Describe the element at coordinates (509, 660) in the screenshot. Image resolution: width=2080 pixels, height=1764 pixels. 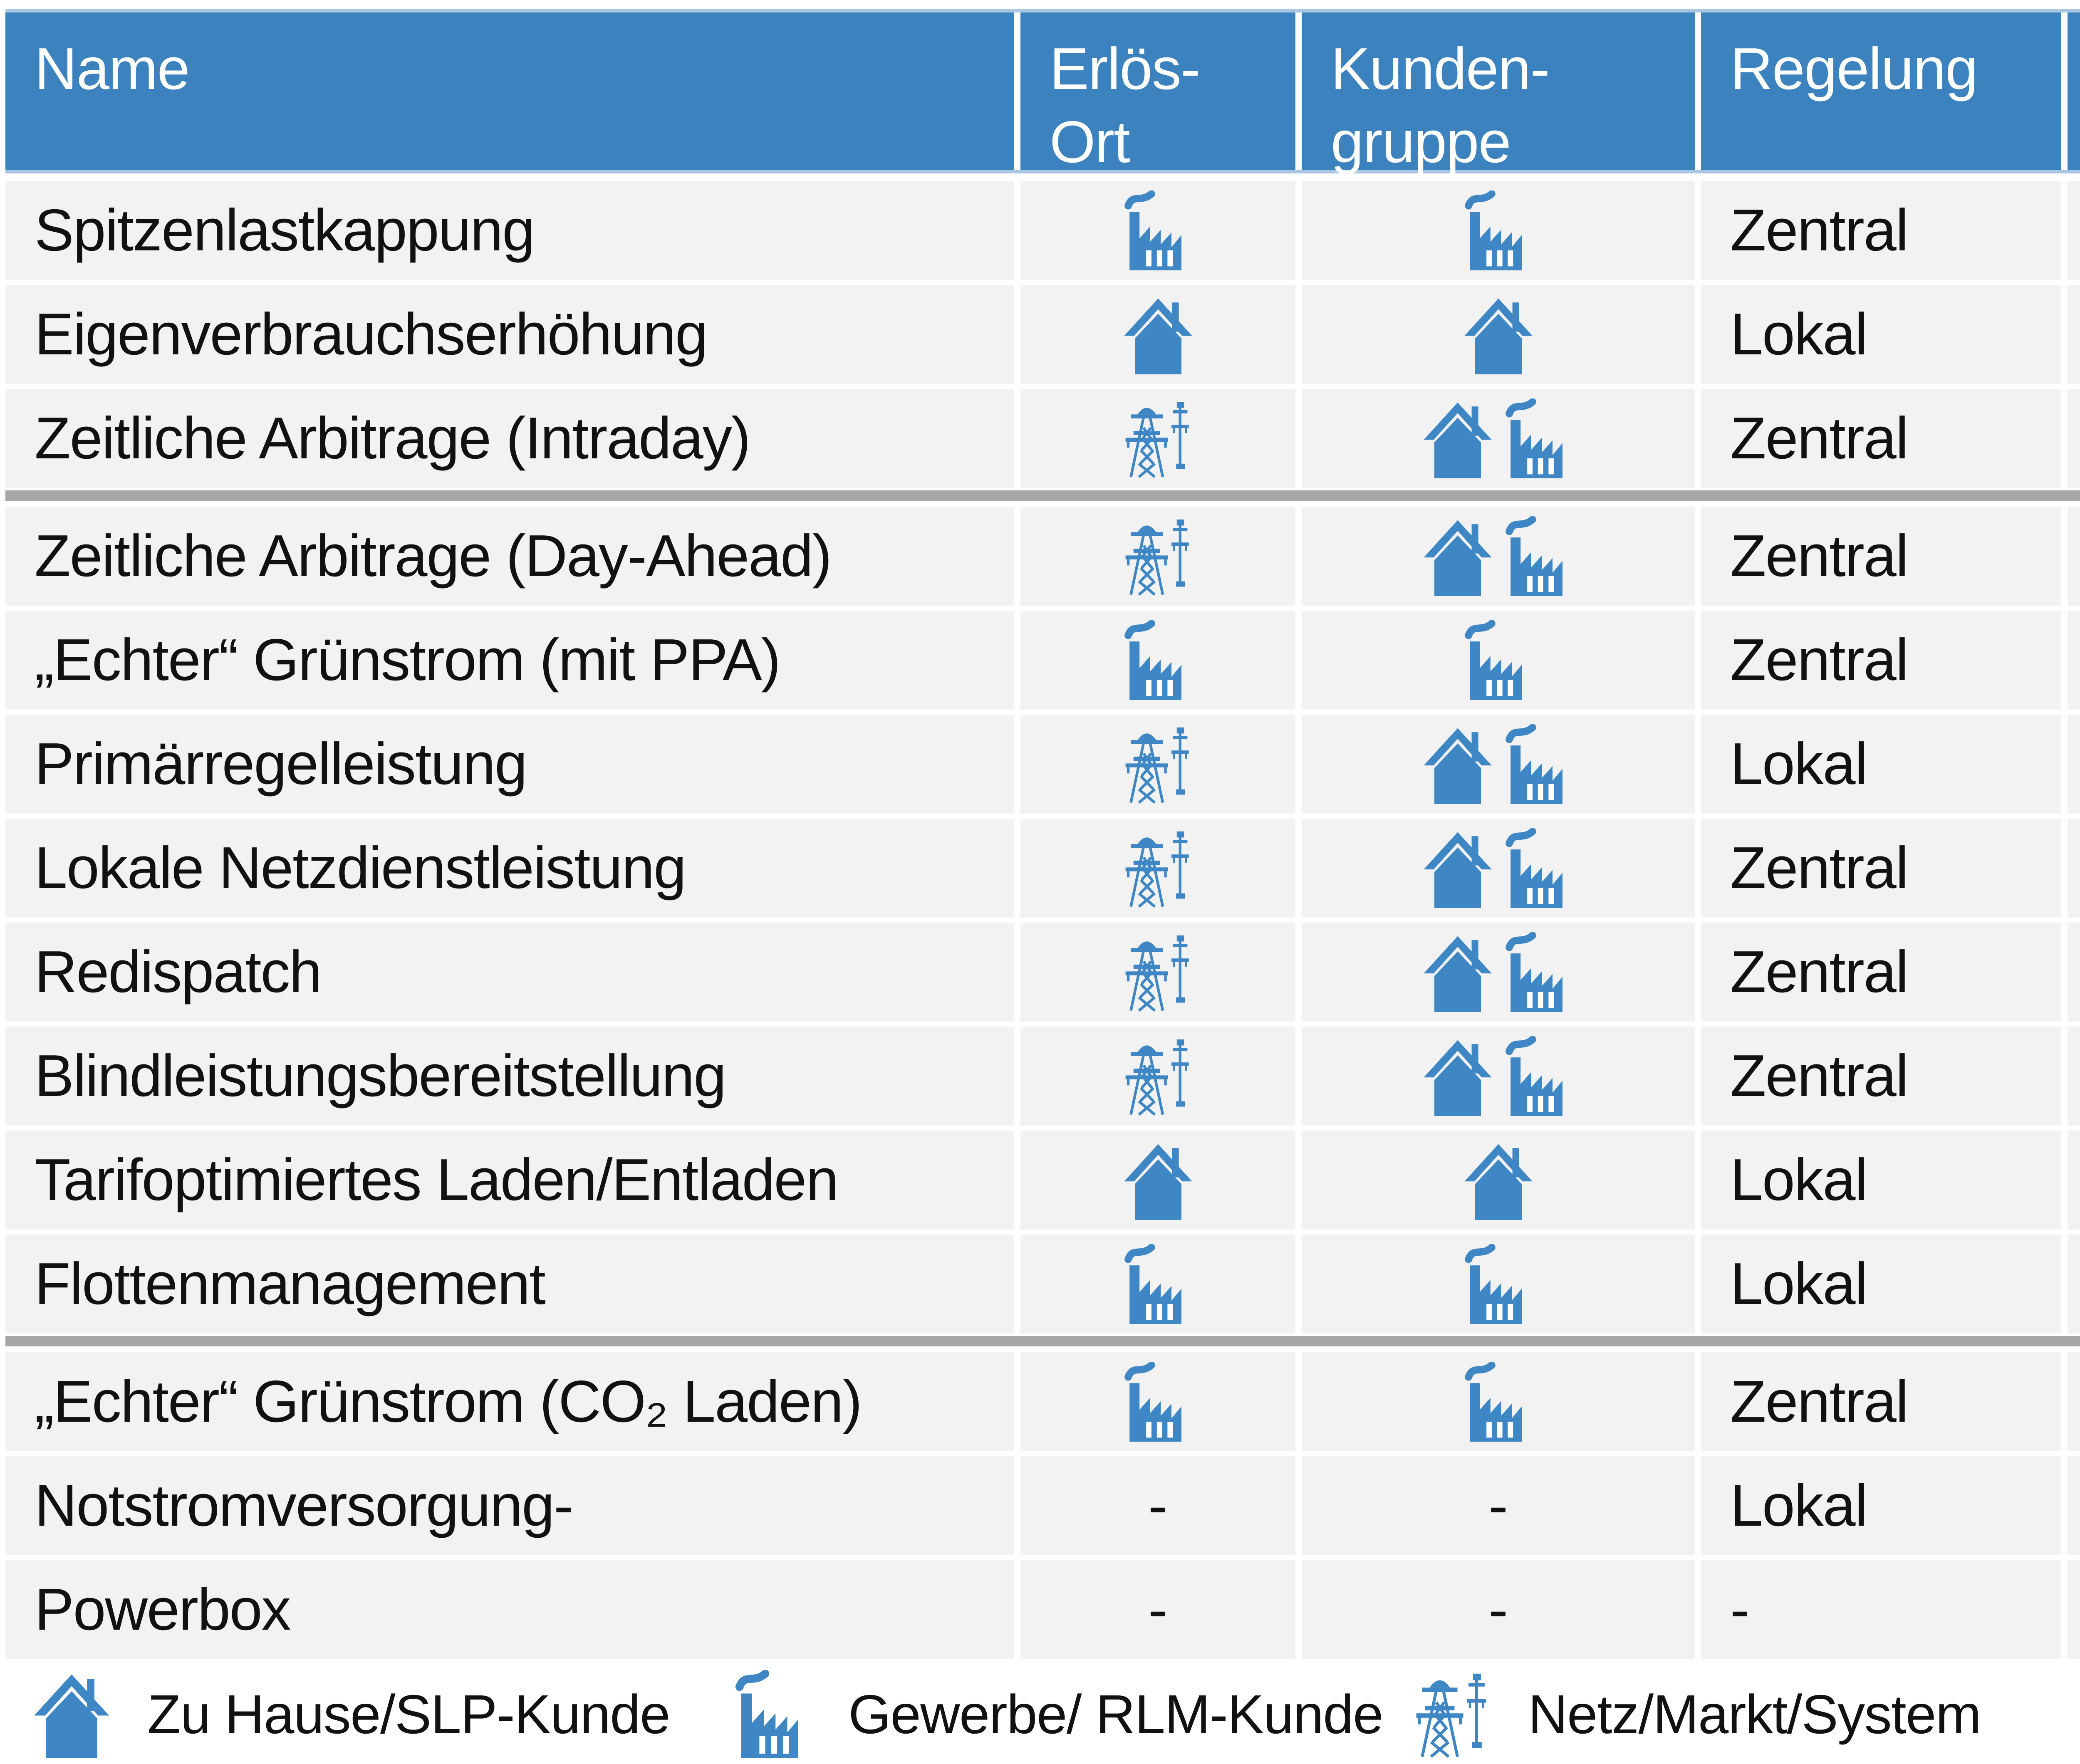
I see `name-cell: „Echter“ Grünstrom (mit PPA)` at that location.